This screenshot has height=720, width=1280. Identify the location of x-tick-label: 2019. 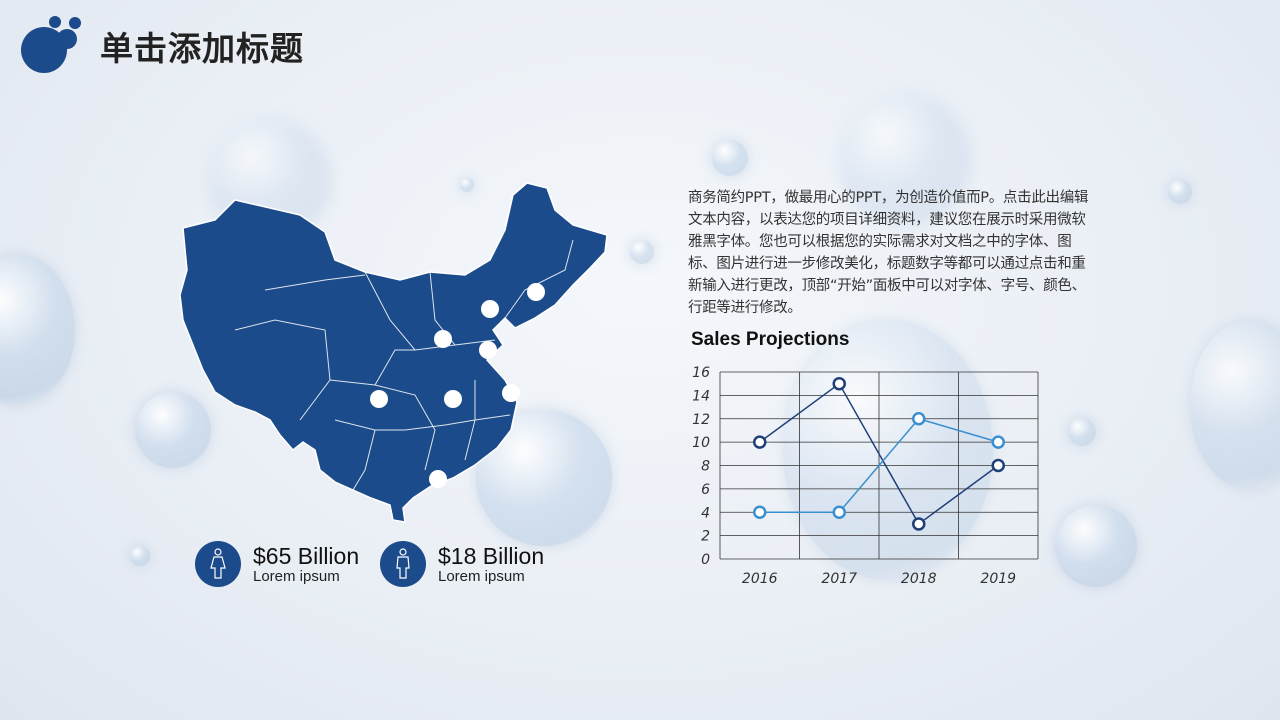
(998, 579).